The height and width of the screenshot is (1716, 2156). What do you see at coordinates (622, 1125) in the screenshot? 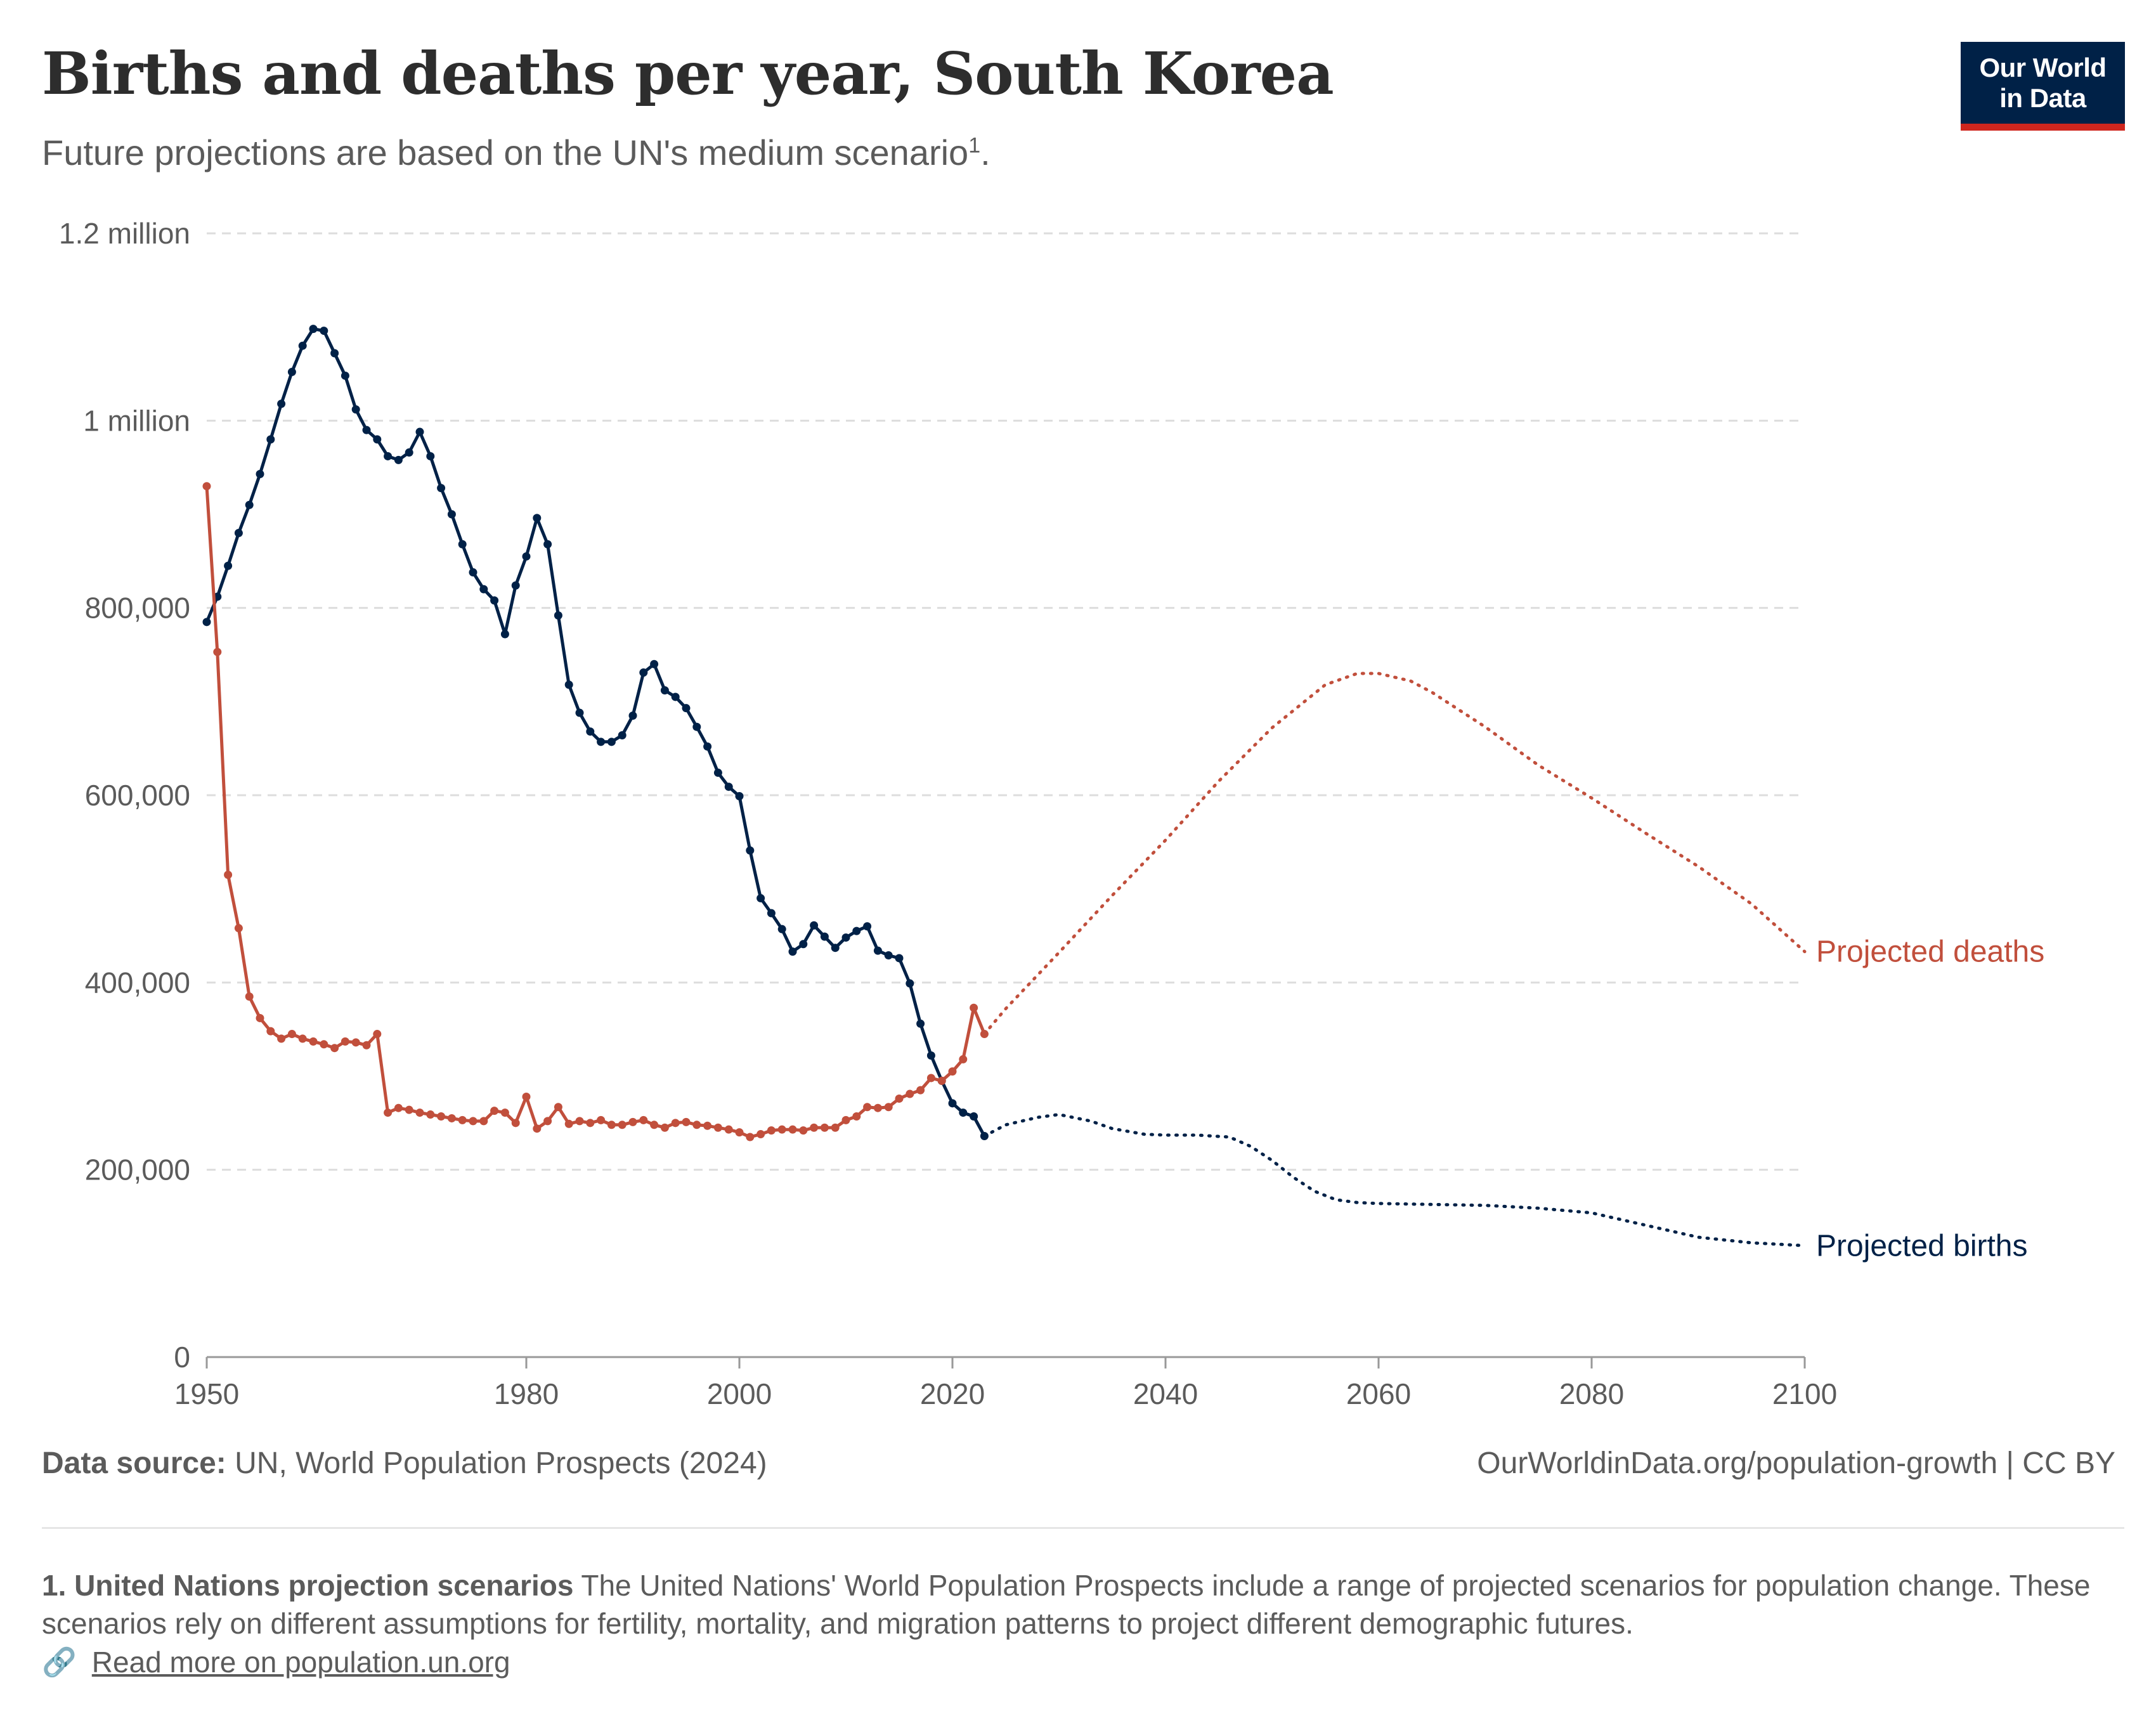
I see `point-deaths-1989` at bounding box center [622, 1125].